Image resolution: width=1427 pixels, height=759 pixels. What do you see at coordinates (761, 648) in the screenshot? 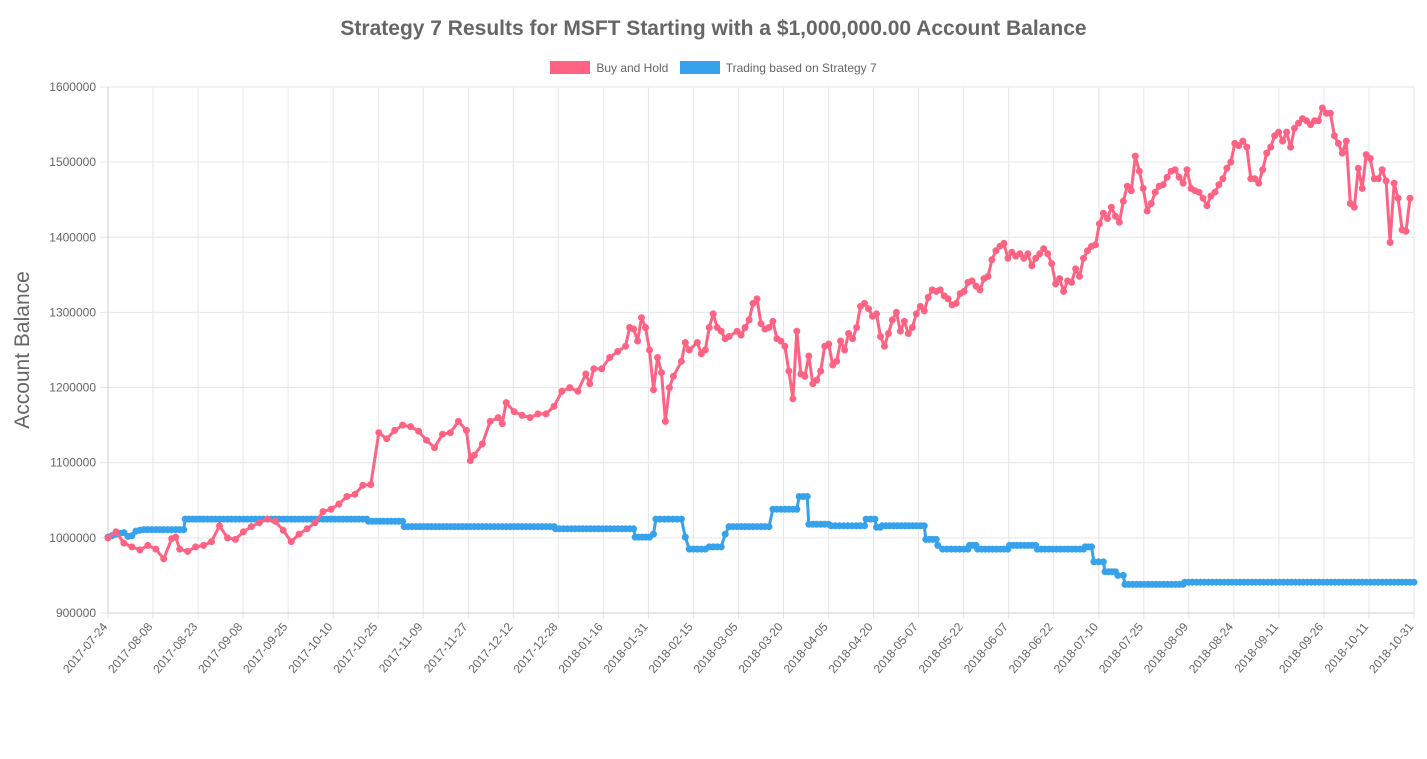
I see `x-tick-label: 2018-03-20` at bounding box center [761, 648].